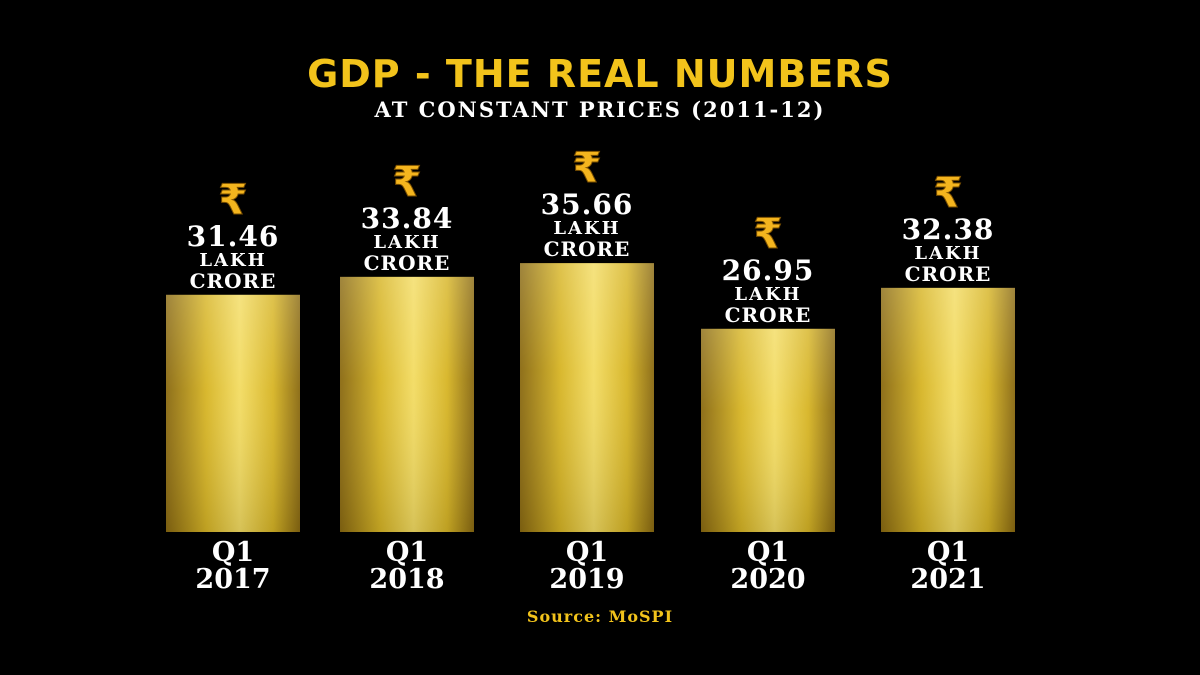 The image size is (1200, 675). Describe the element at coordinates (948, 229) in the screenshot. I see `data-label-5: 32.38` at that location.